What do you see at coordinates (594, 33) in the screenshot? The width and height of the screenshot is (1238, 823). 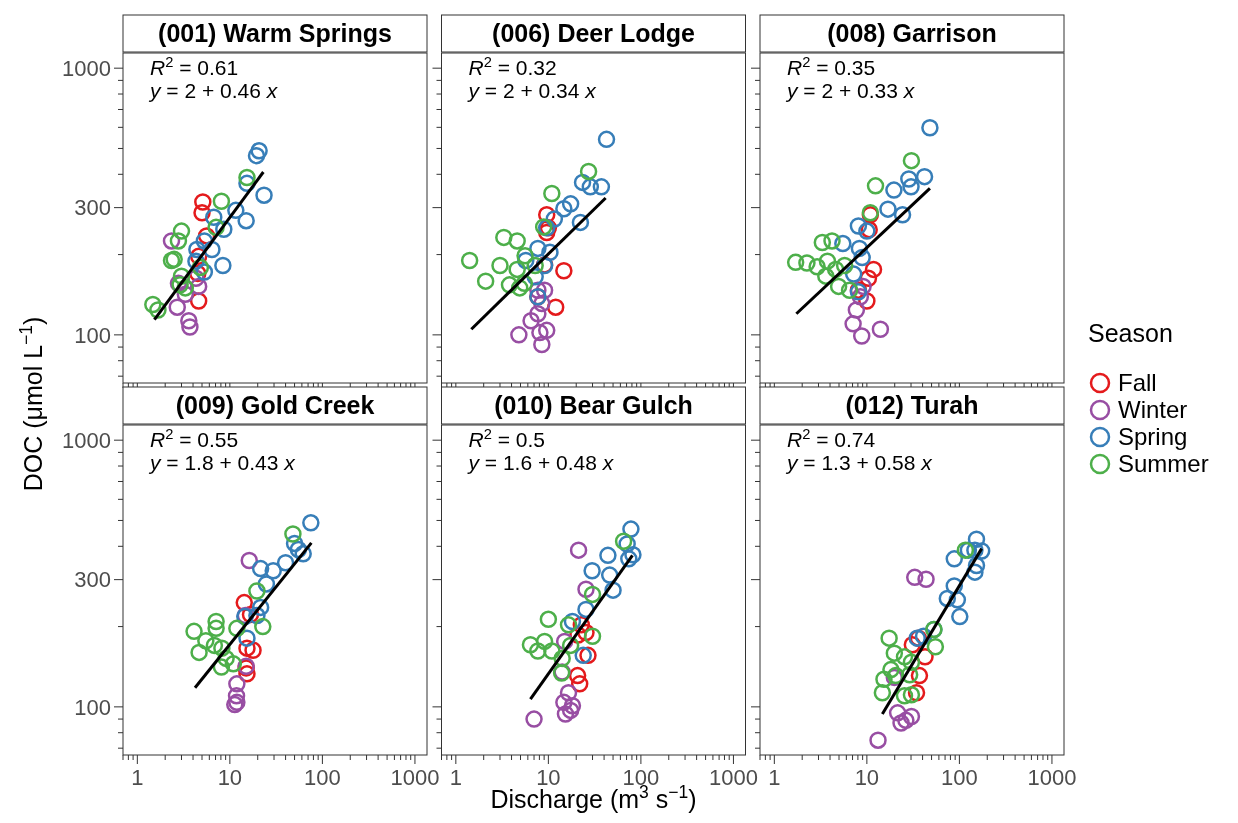 I see `chart-title: (006) Deer Lodge` at bounding box center [594, 33].